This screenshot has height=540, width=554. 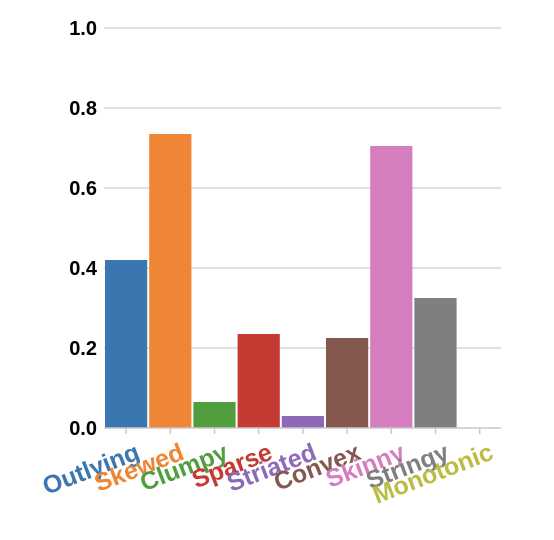 What do you see at coordinates (83, 229) in the screenshot?
I see `y-axis-ticks: 0.0 0.2 0.4 0.6 0.8 1.0` at bounding box center [83, 229].